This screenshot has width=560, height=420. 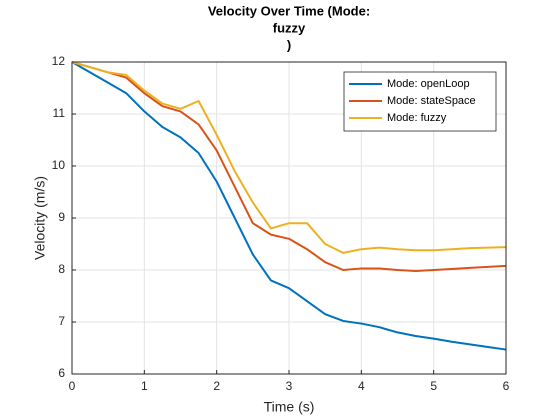 What do you see at coordinates (61, 217) in the screenshot?
I see `y-tick-label: 9` at bounding box center [61, 217].